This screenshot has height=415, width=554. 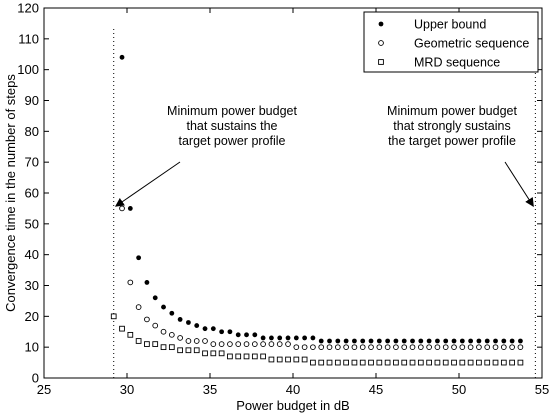 What do you see at coordinates (32, 347) in the screenshot?
I see `y-tick-label: 10` at bounding box center [32, 347].